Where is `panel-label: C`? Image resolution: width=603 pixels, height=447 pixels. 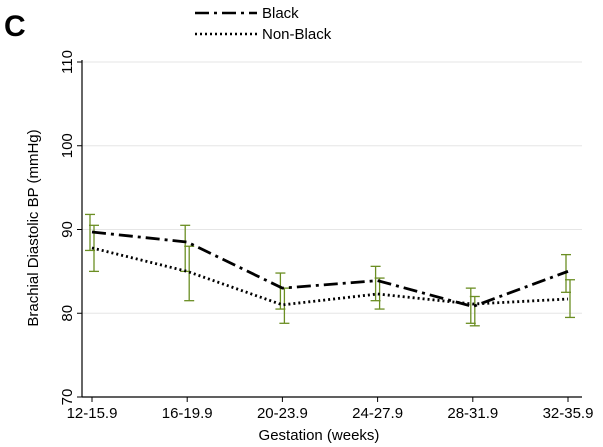
panel-label: C is located at coordinates (15, 26).